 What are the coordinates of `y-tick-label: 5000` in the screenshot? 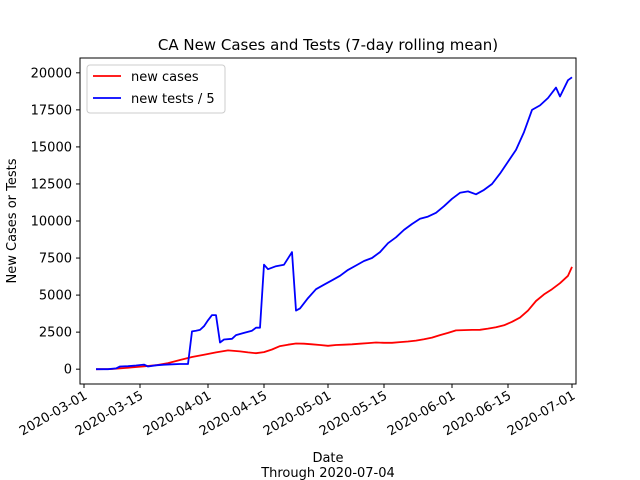 It's located at (55, 296).